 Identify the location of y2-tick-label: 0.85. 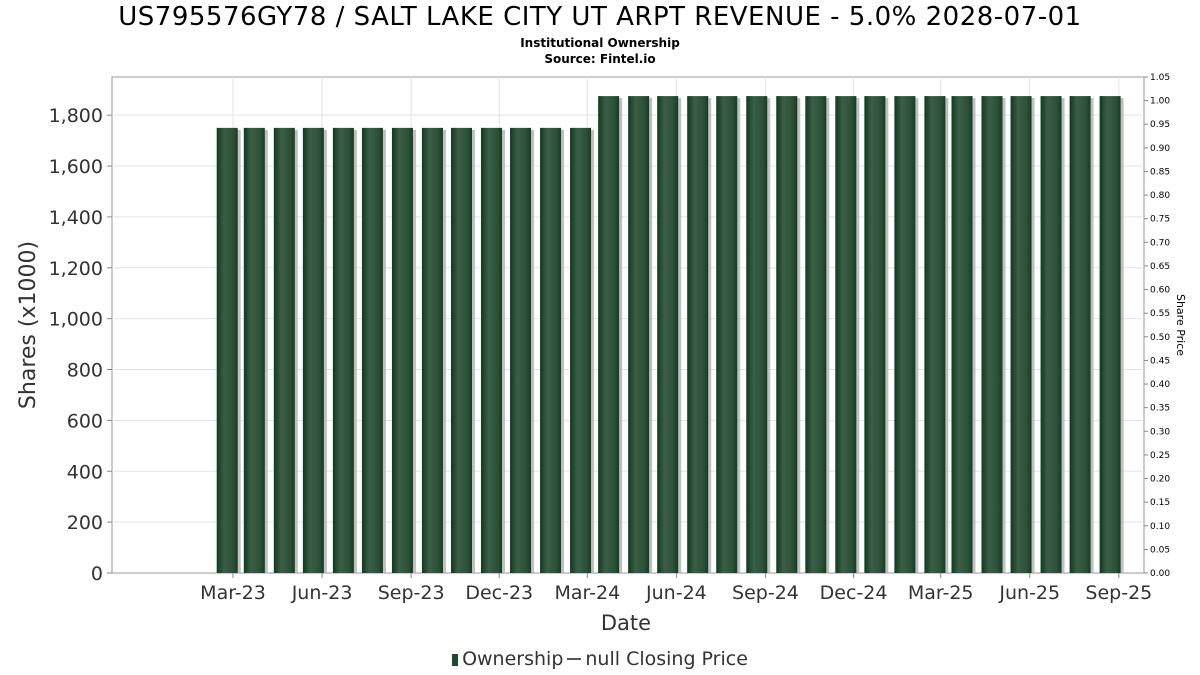
(1160, 172).